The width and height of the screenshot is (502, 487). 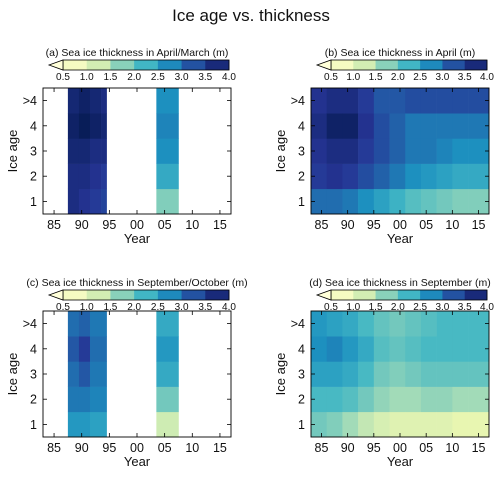 What do you see at coordinates (192, 448) in the screenshot?
I see `panel-c-x-tick-label: 10` at bounding box center [192, 448].